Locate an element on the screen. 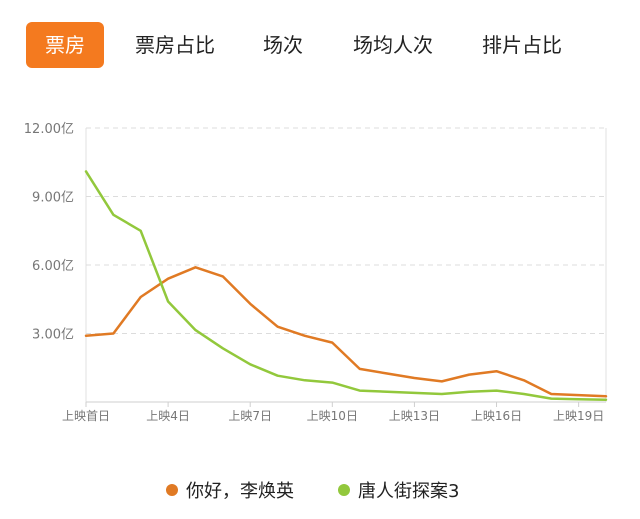 The width and height of the screenshot is (640, 519). x-tick-label: 上映7日 is located at coordinates (250, 416).